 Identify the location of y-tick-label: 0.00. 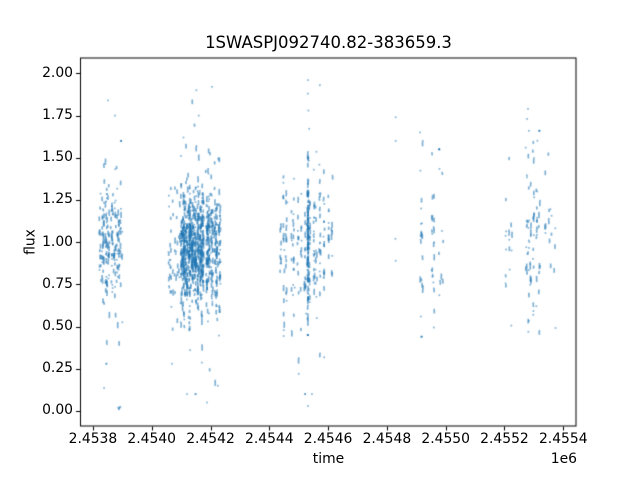
(57, 410).